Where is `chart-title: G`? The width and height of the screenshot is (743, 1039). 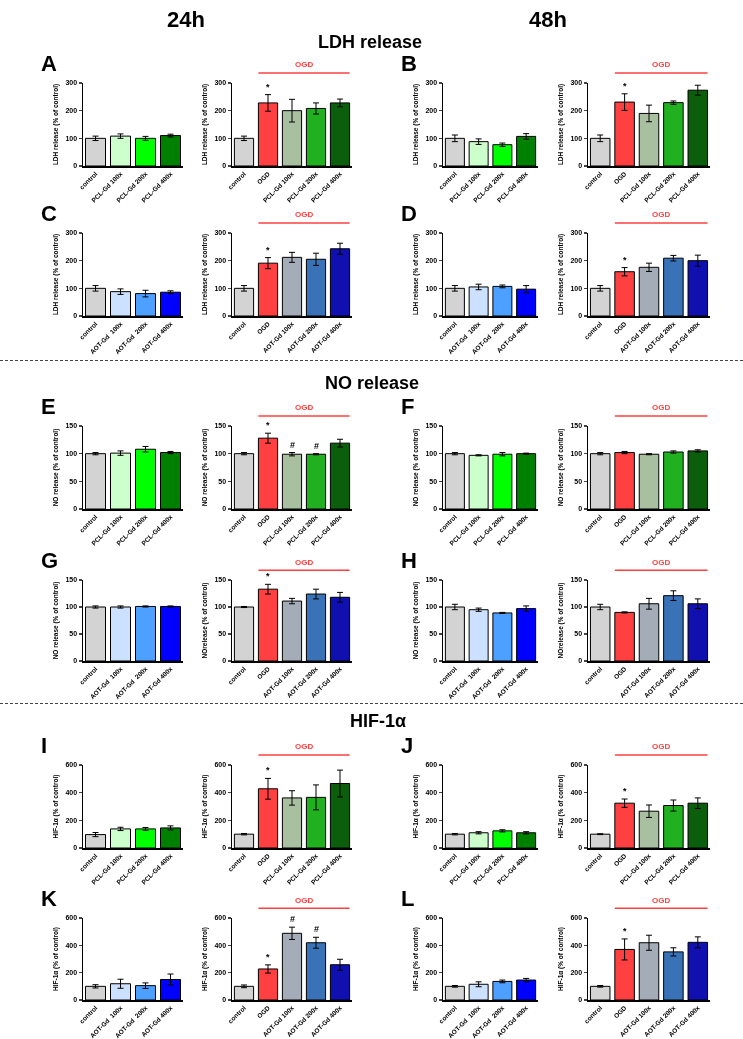
chart-title: G is located at coordinates (50, 561).